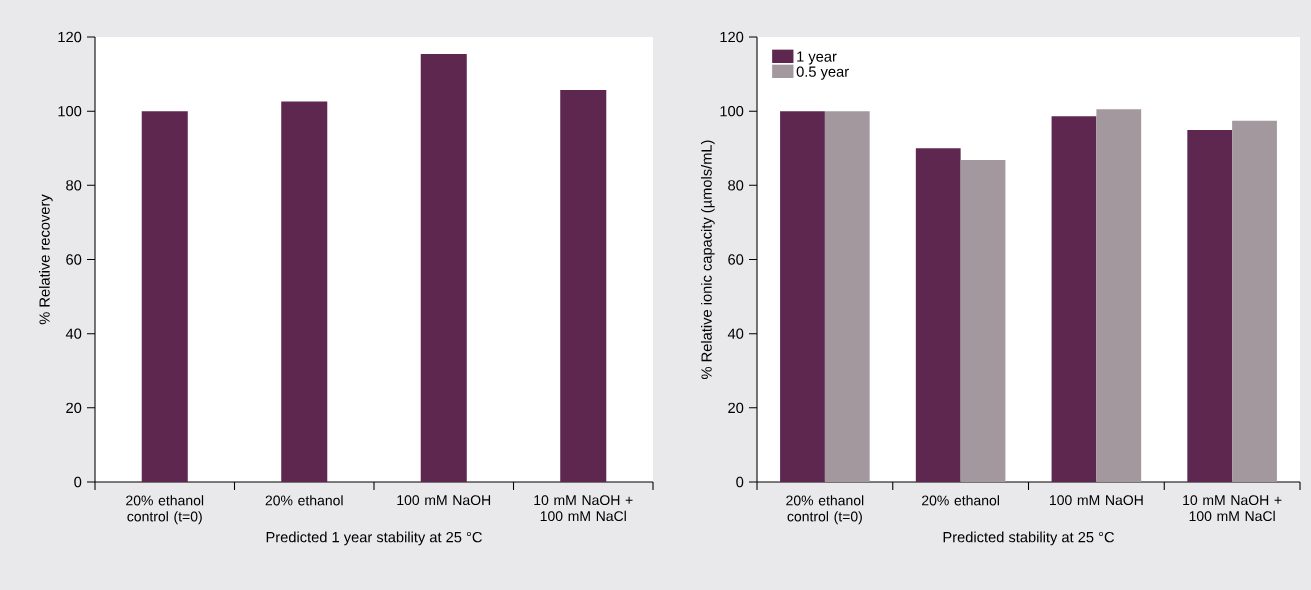 This screenshot has height=590, width=1311. I want to click on legend-label: 0.5 year, so click(822, 73).